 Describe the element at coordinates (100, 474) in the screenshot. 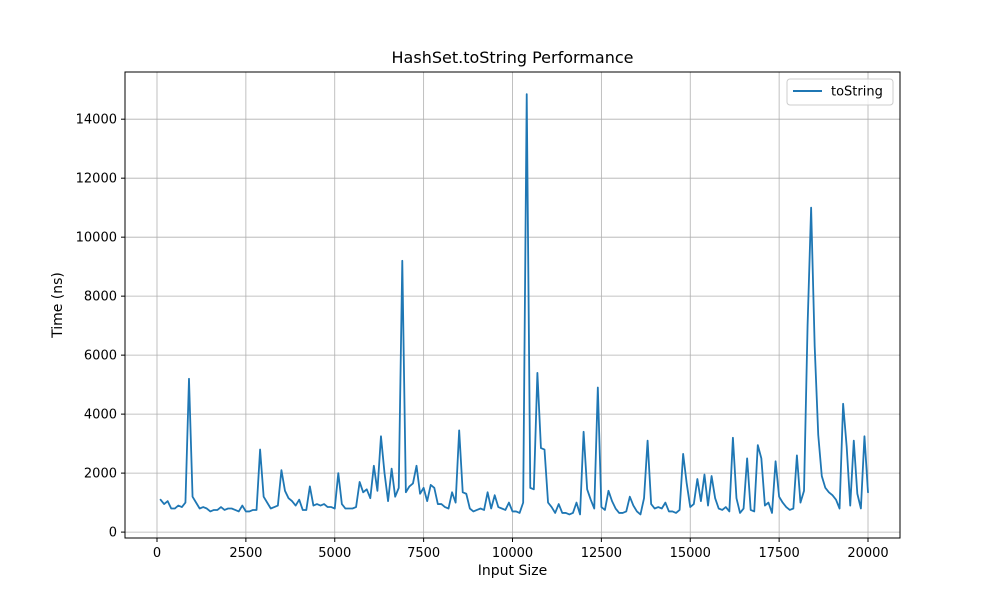

I see `y-tick-label: 2000` at that location.